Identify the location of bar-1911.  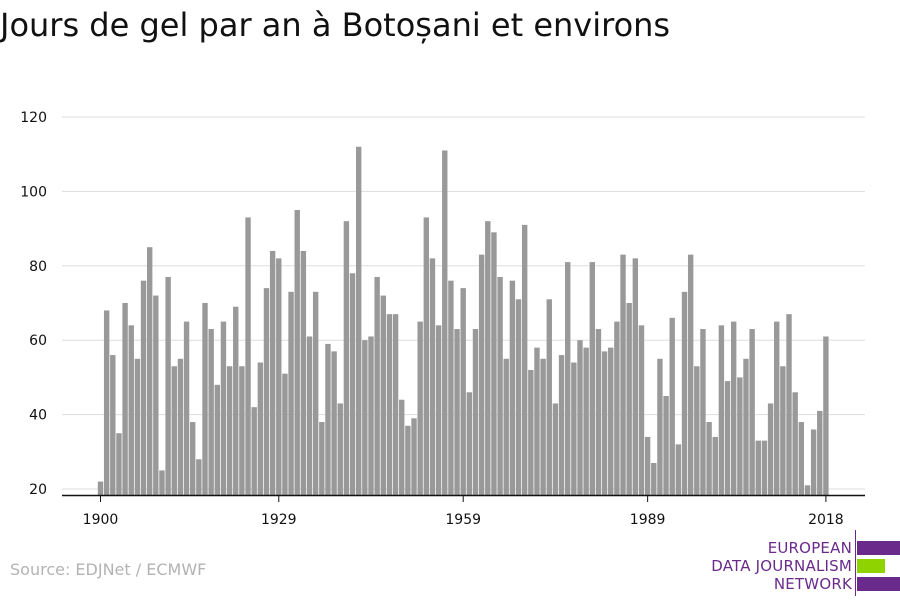
(168, 385).